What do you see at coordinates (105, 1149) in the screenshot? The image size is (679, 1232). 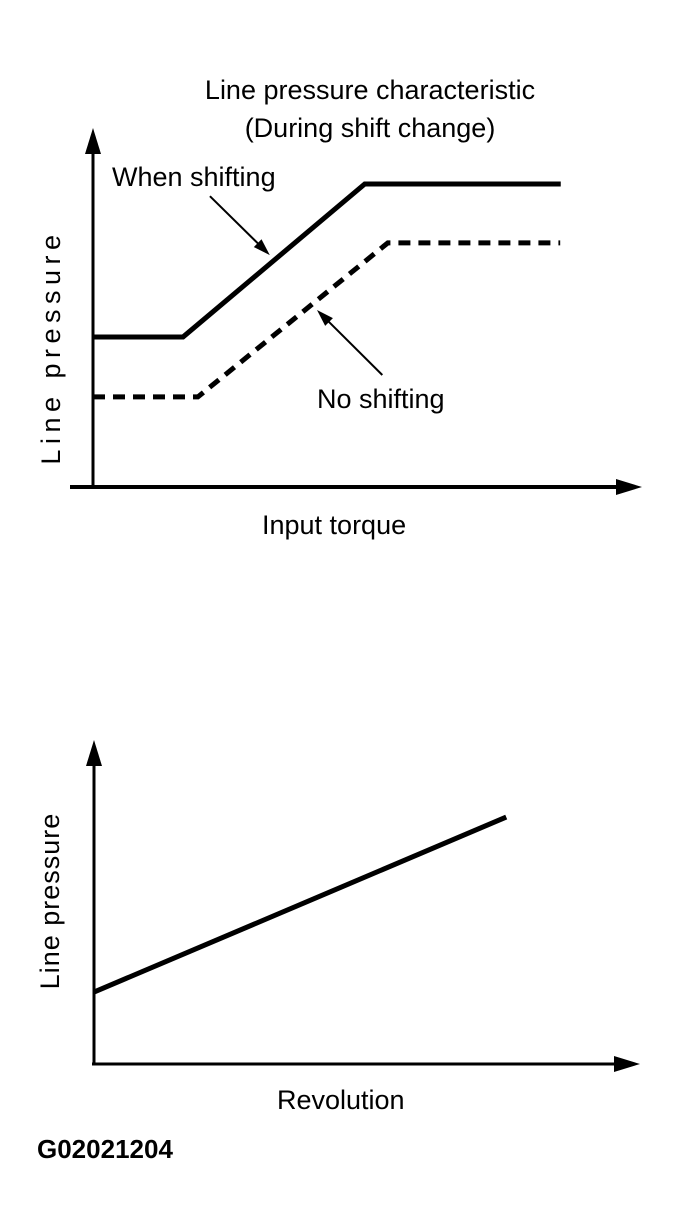 I see `figure-id: G02021204` at bounding box center [105, 1149].